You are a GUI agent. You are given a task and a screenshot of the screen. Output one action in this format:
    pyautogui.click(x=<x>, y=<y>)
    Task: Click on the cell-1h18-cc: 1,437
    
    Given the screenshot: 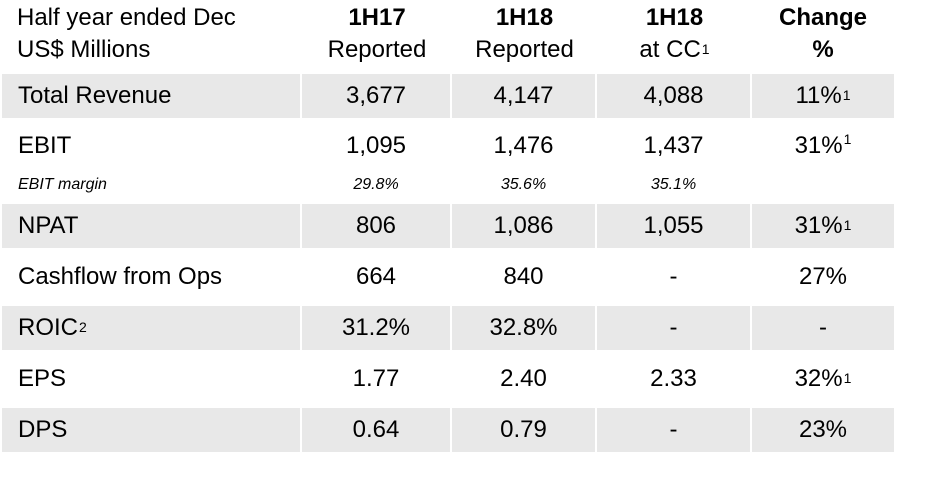 What is the action you would take?
    pyautogui.click(x=673, y=145)
    